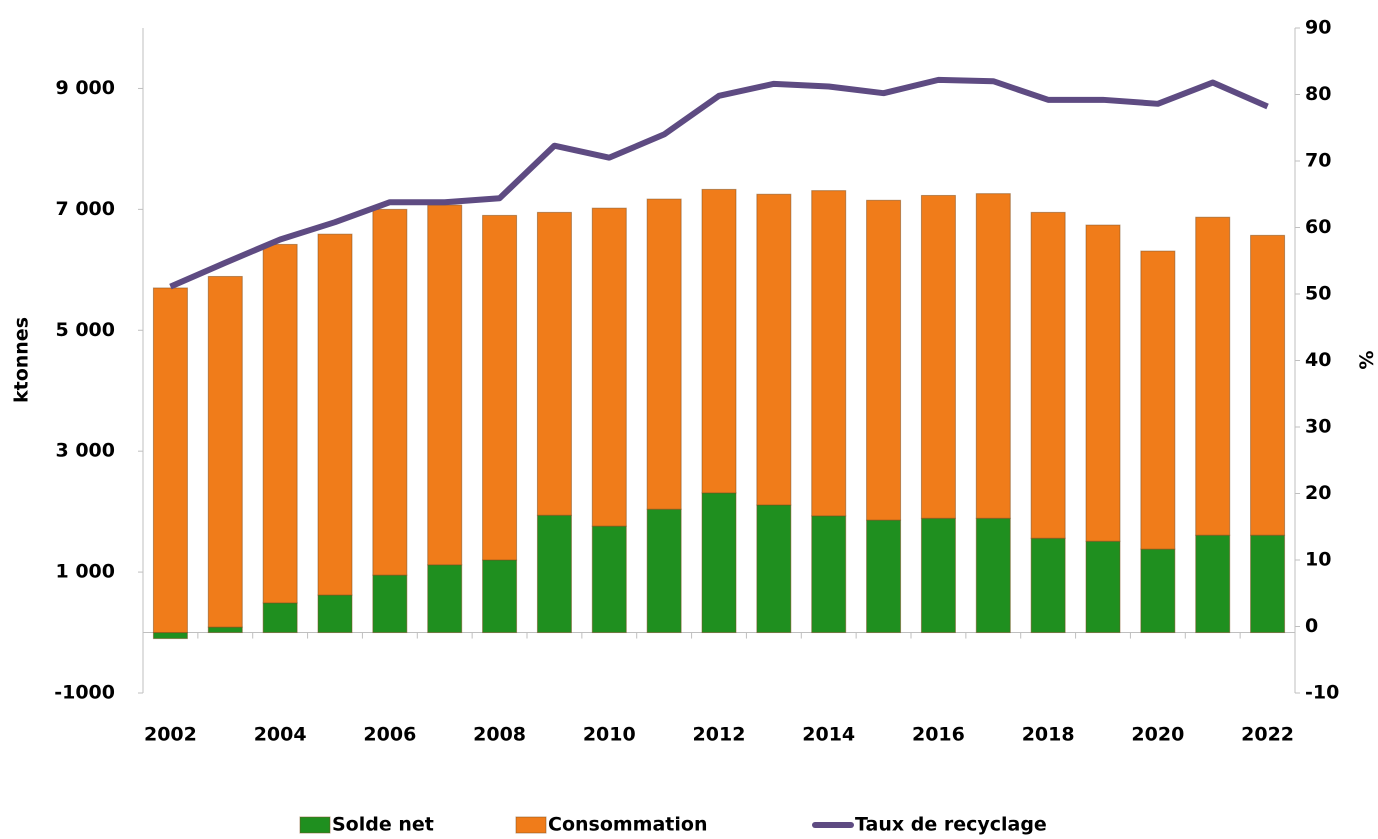 This screenshot has width=1378, height=839. Describe the element at coordinates (170, 735) in the screenshot. I see `x-tick-label: 2002` at that location.